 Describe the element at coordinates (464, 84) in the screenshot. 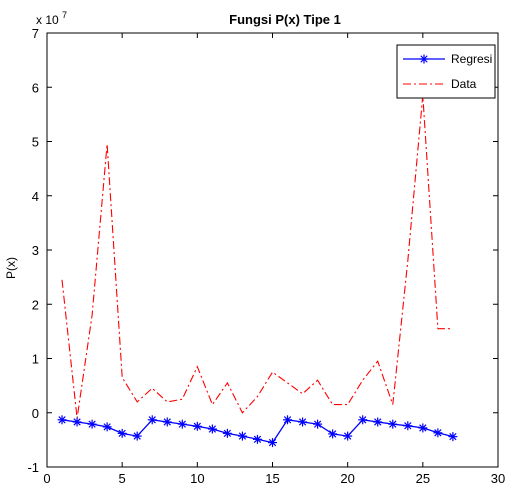

I see `legend-label-data: Data` at that location.